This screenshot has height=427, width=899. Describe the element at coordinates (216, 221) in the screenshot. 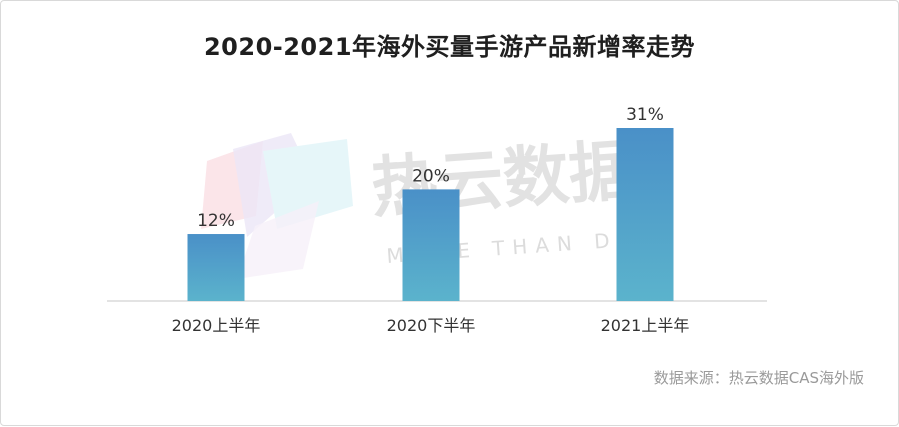

I see `value-label-2020-h1: 12%` at that location.